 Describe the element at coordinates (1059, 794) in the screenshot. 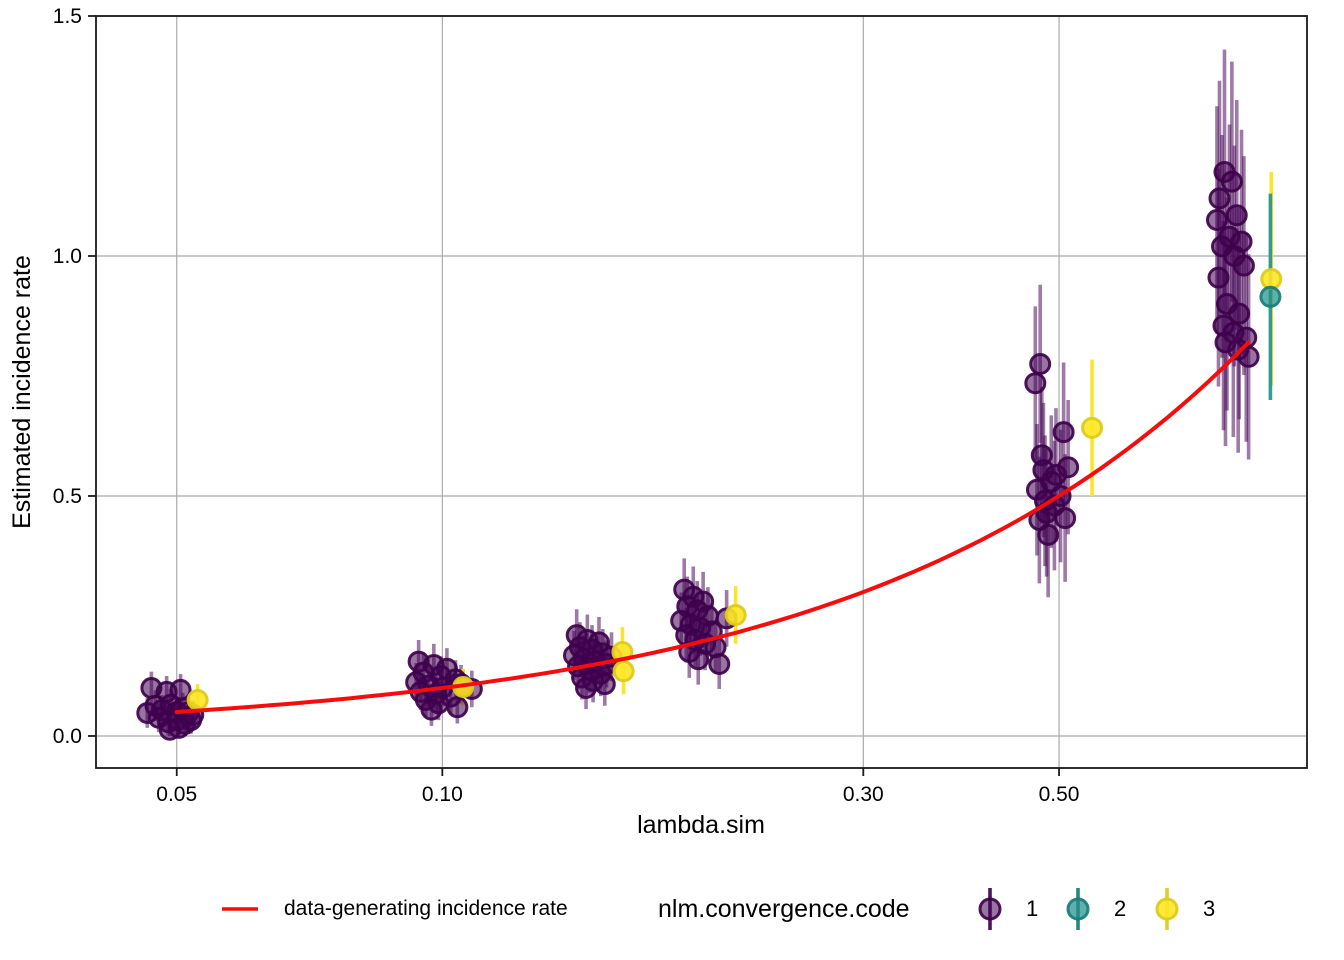

I see `x-tick-label: 0.50` at that location.